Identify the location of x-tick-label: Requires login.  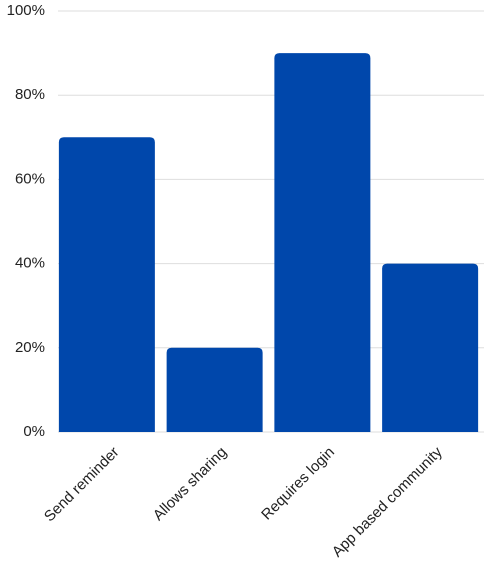
(298, 484).